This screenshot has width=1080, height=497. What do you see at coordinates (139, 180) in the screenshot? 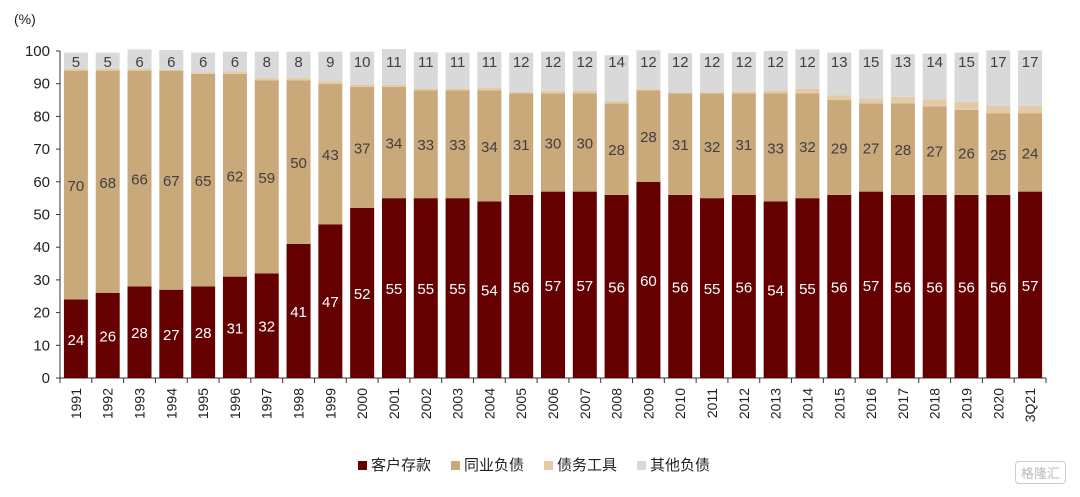
I see `data-label: 66` at bounding box center [139, 180].